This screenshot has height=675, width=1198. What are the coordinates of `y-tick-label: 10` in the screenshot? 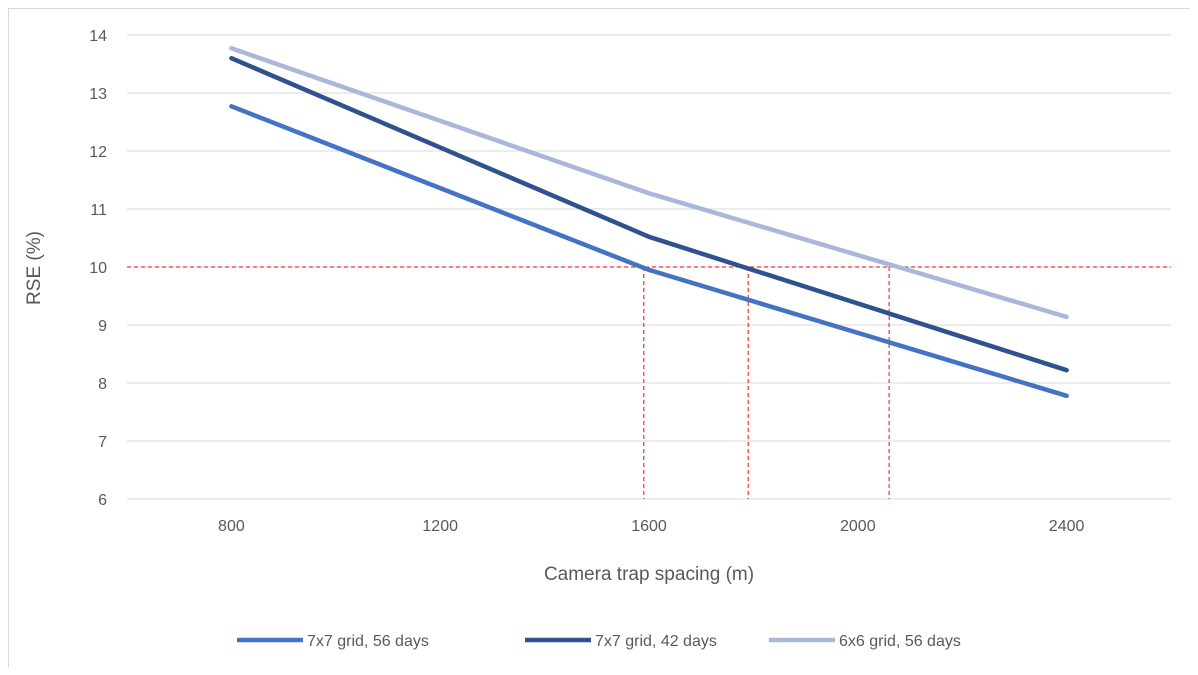 It's located at (98, 268).